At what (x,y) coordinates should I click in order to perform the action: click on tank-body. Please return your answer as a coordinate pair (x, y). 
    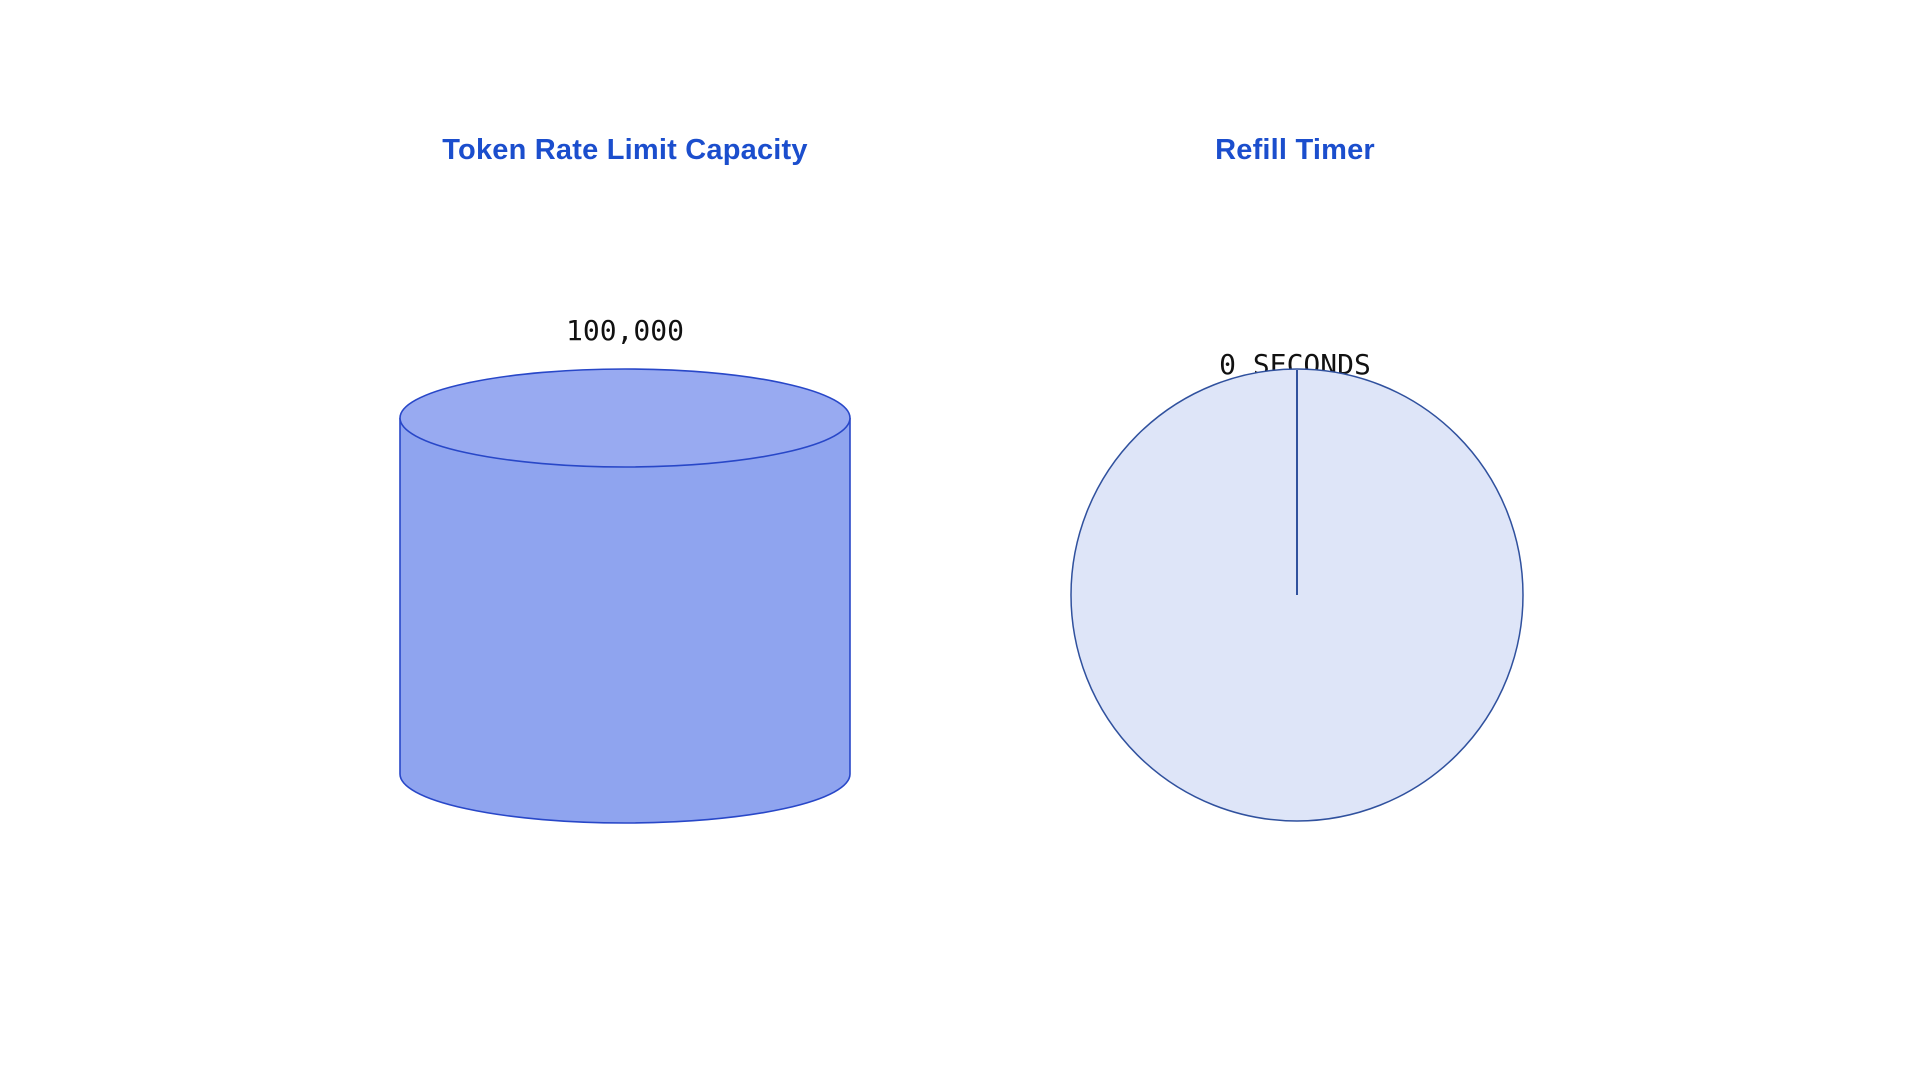
    Looking at the image, I should click on (625, 620).